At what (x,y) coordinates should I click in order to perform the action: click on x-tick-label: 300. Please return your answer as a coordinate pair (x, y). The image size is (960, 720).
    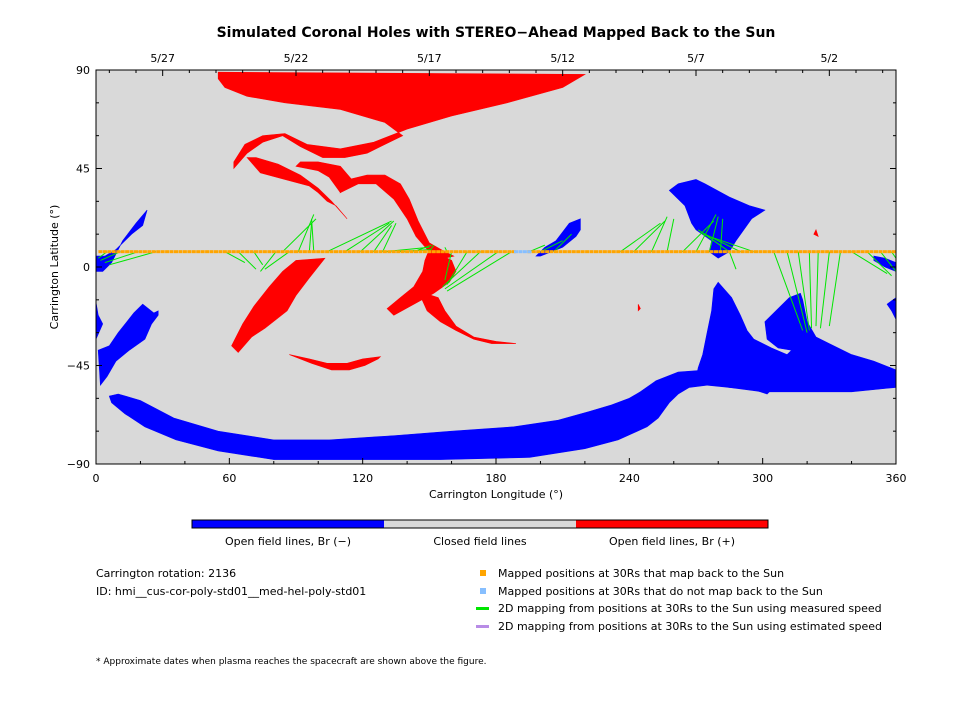
    Looking at the image, I should click on (762, 478).